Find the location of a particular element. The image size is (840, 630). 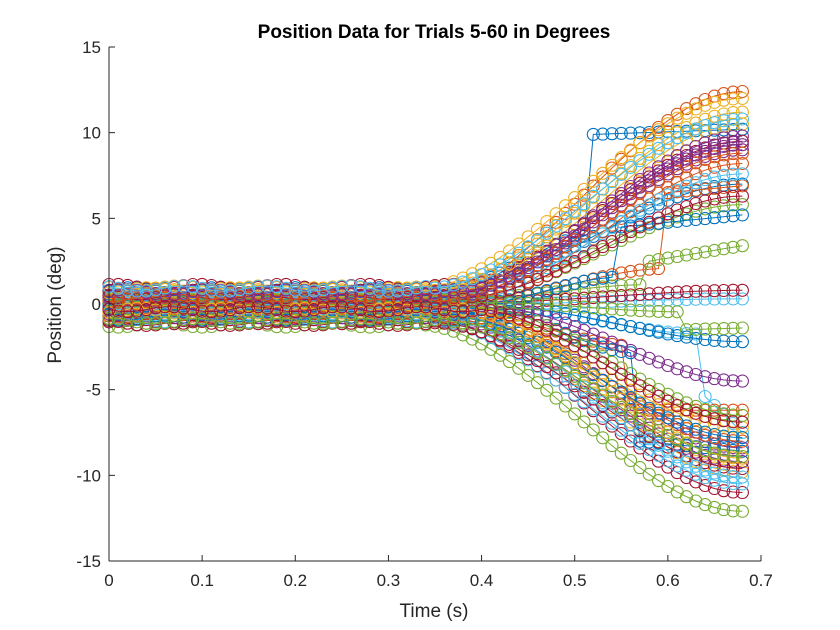

x-tick-label: 0.2 is located at coordinates (295, 580).